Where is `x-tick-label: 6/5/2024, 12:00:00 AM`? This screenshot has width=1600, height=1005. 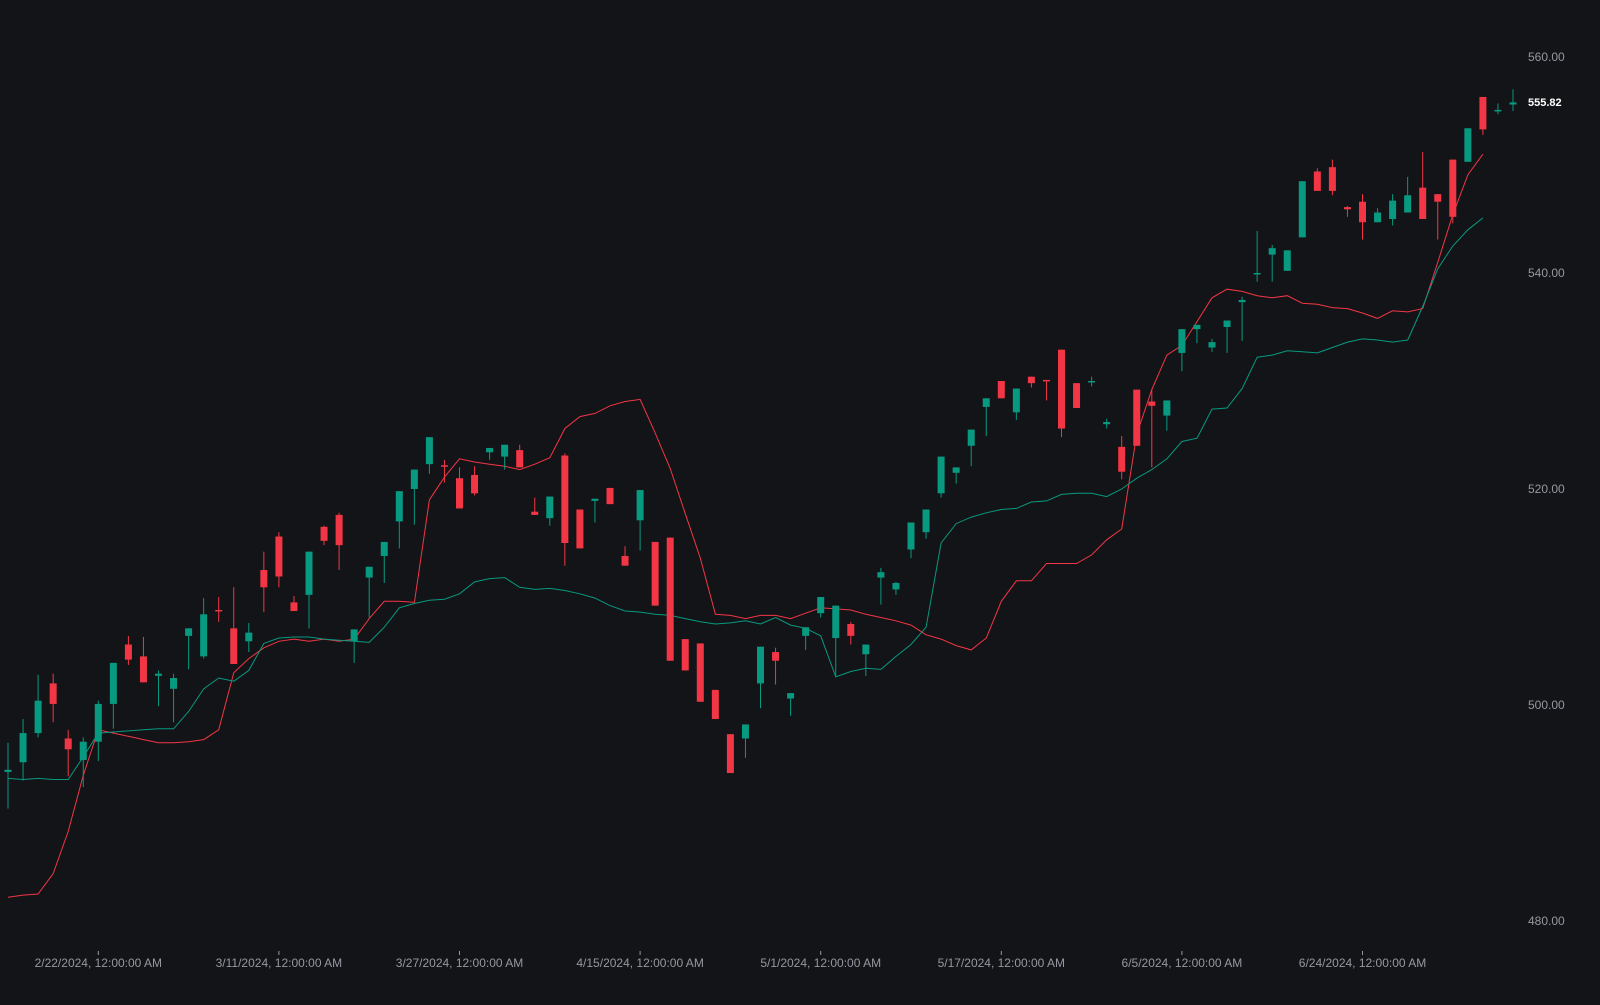
x-tick-label: 6/5/2024, 12:00:00 AM is located at coordinates (1182, 963).